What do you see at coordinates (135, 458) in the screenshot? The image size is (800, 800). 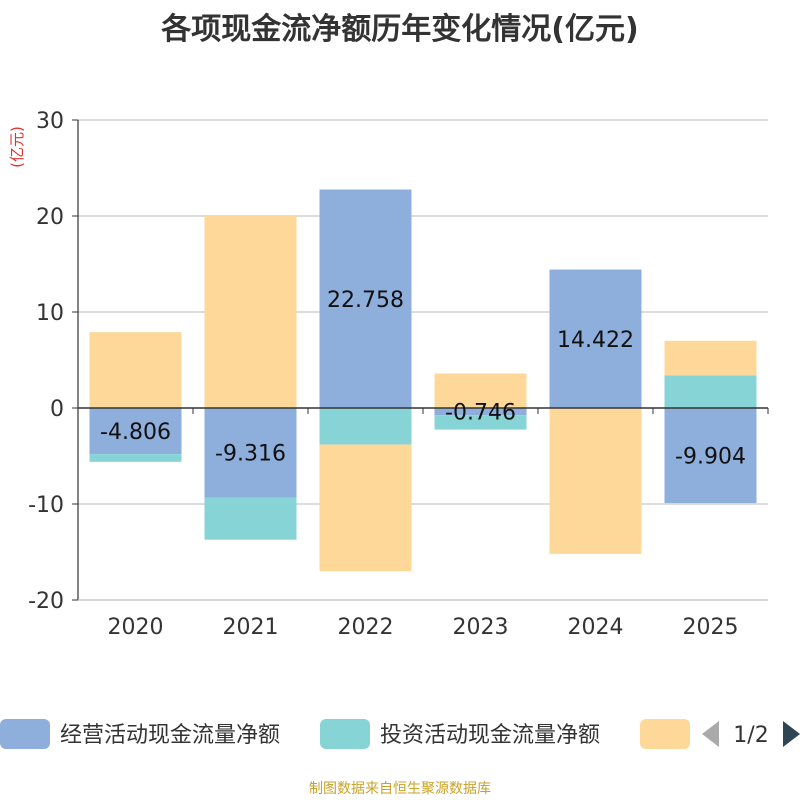 I see `bar-2-2020` at bounding box center [135, 458].